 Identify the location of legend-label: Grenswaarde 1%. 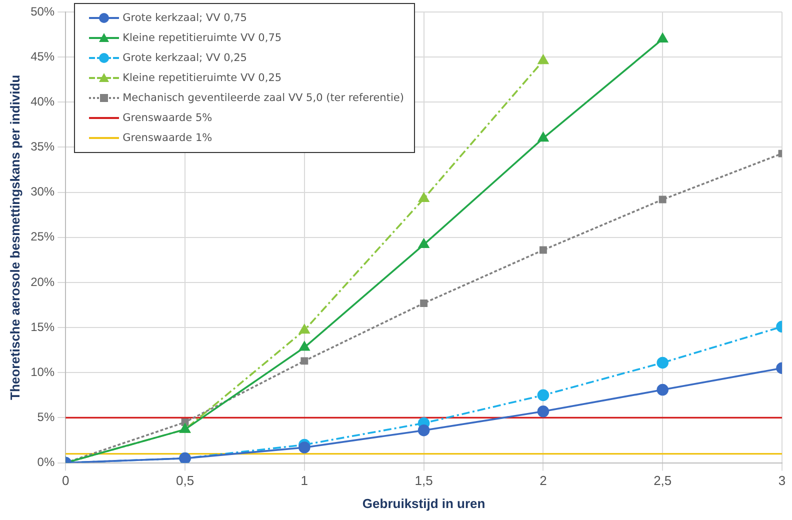
(167, 138).